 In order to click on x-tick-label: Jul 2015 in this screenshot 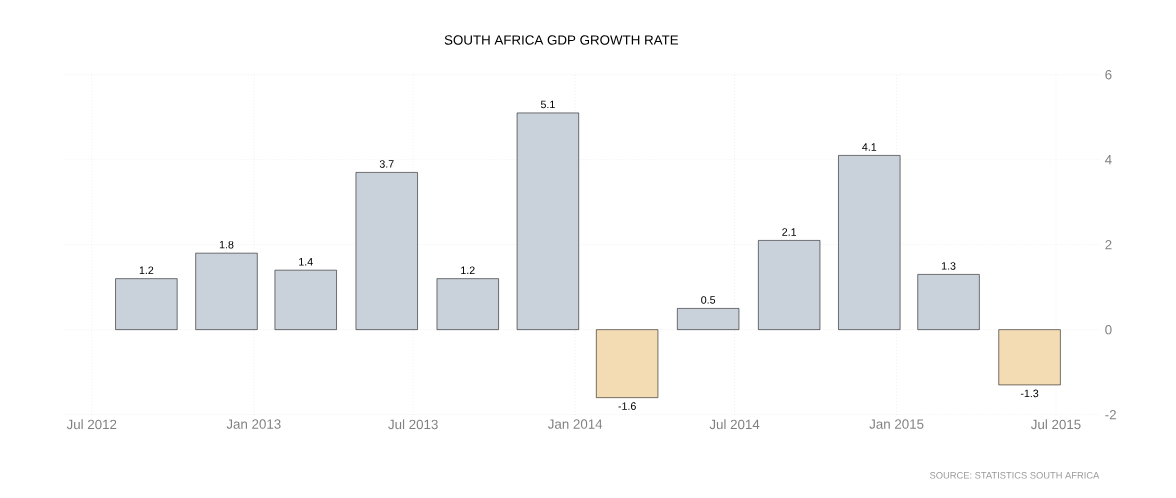, I will do `click(1055, 424)`.